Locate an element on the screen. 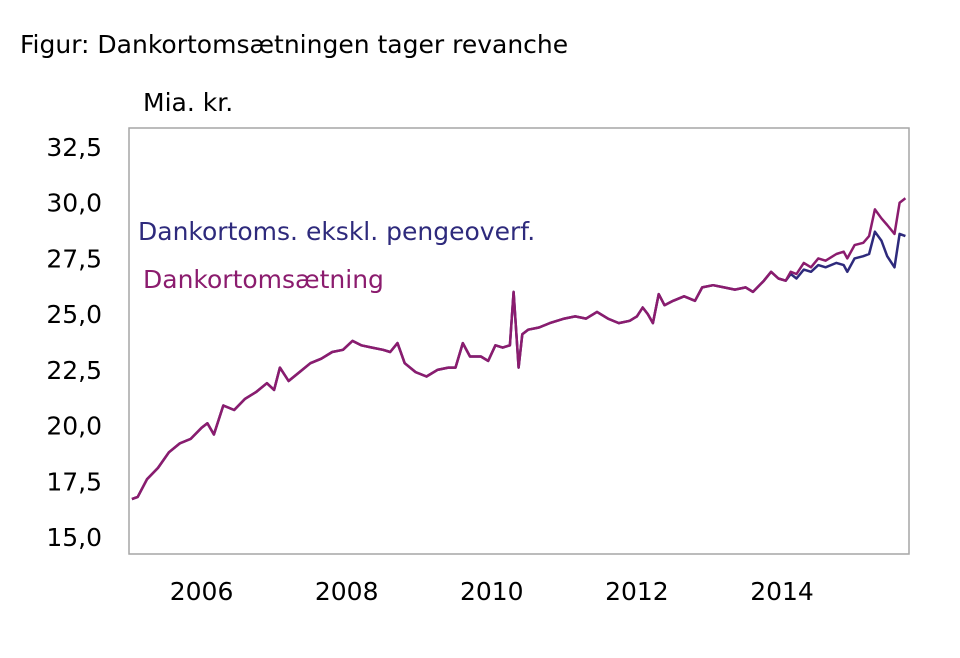  y-tick-label: 17,5 is located at coordinates (74, 481).